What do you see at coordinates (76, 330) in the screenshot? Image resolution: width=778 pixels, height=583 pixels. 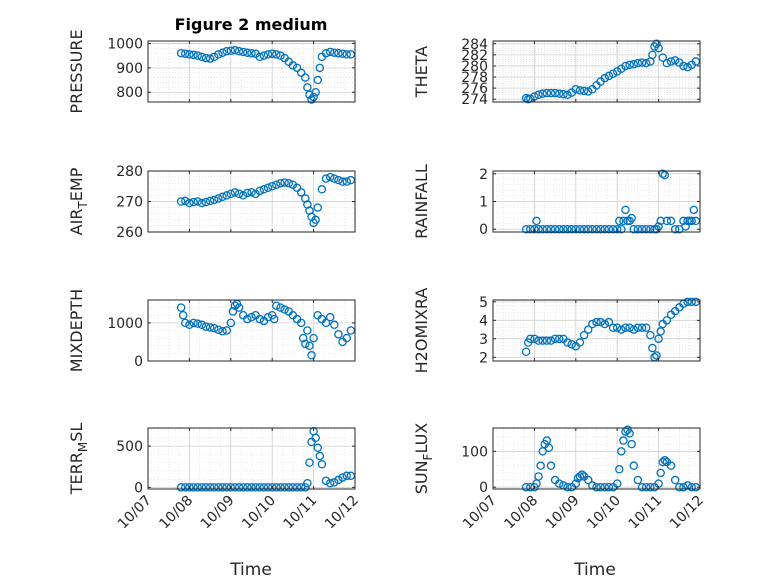 I see `y-label-main: MIXDEPTH` at bounding box center [76, 330].